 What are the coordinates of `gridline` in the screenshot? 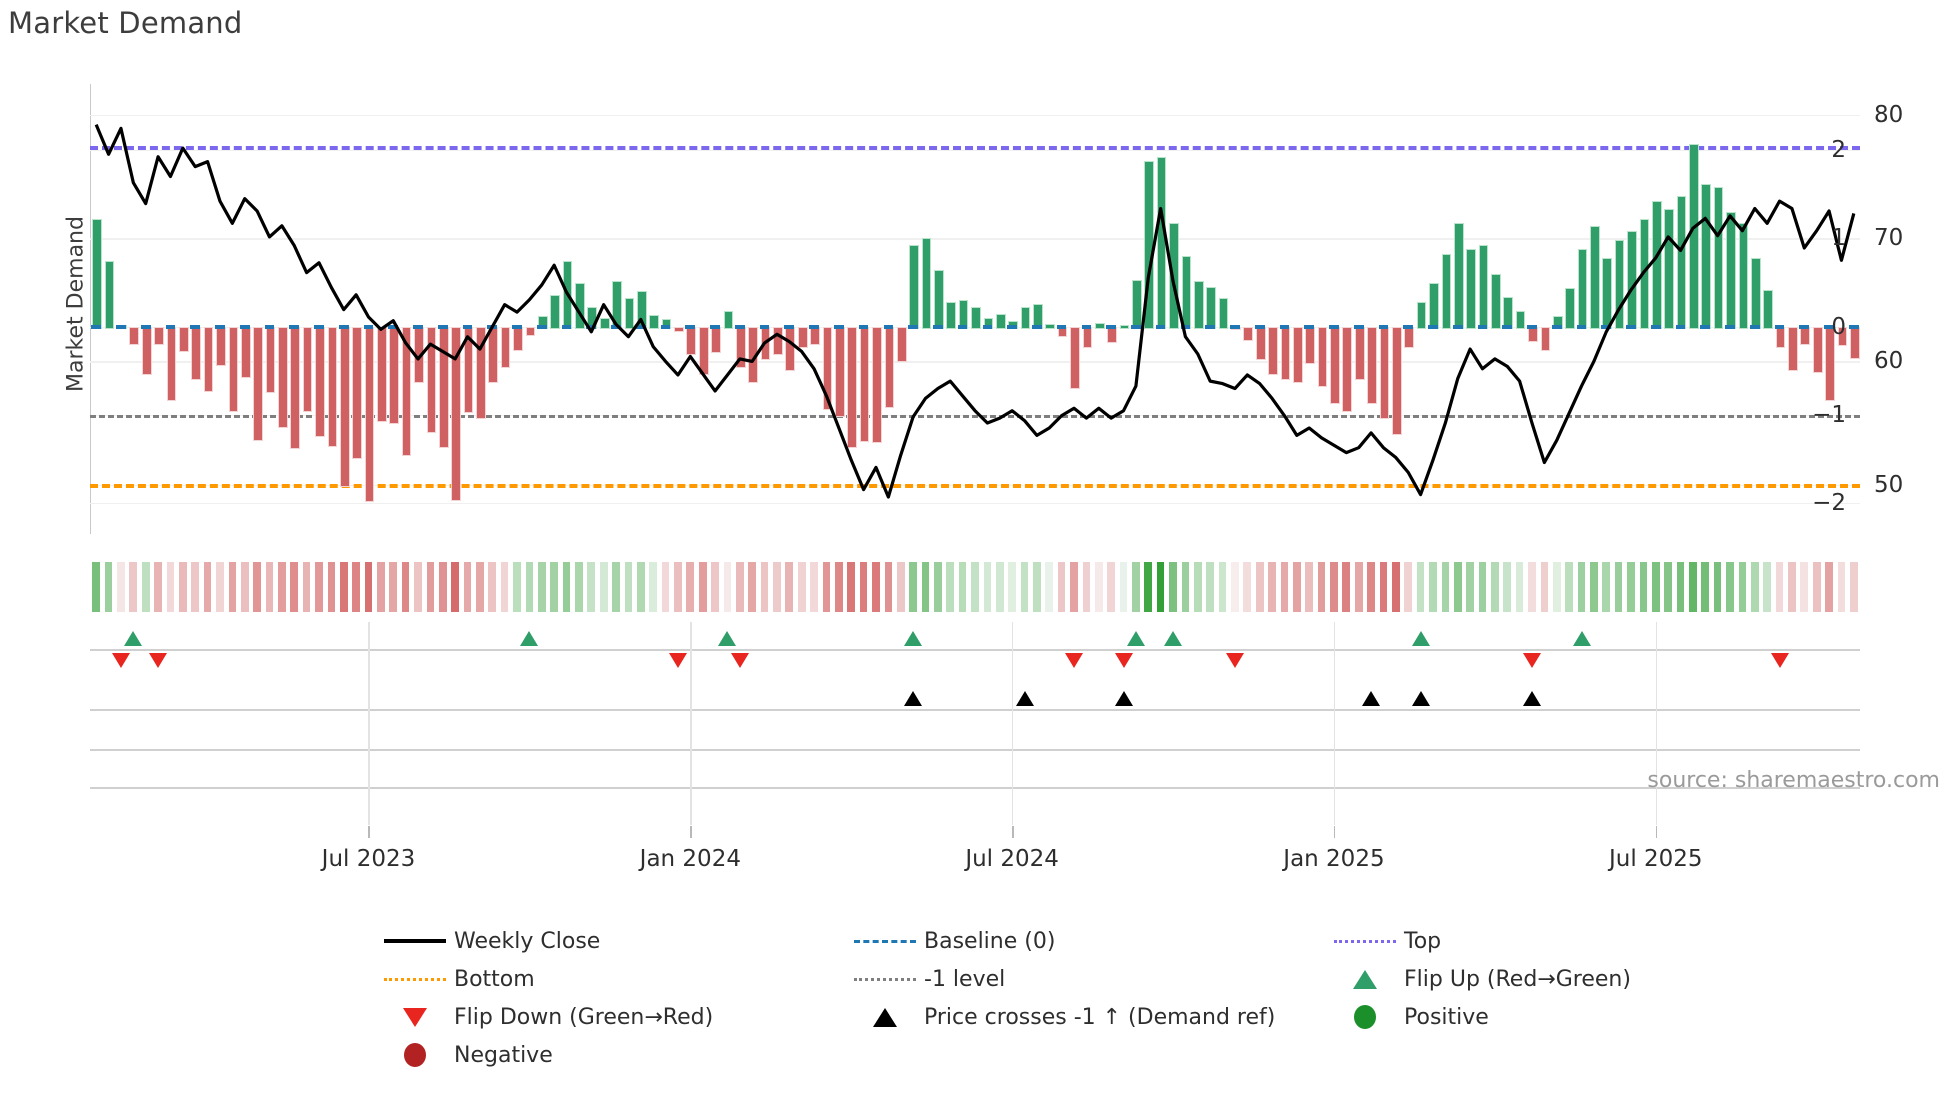 It's located at (975, 151).